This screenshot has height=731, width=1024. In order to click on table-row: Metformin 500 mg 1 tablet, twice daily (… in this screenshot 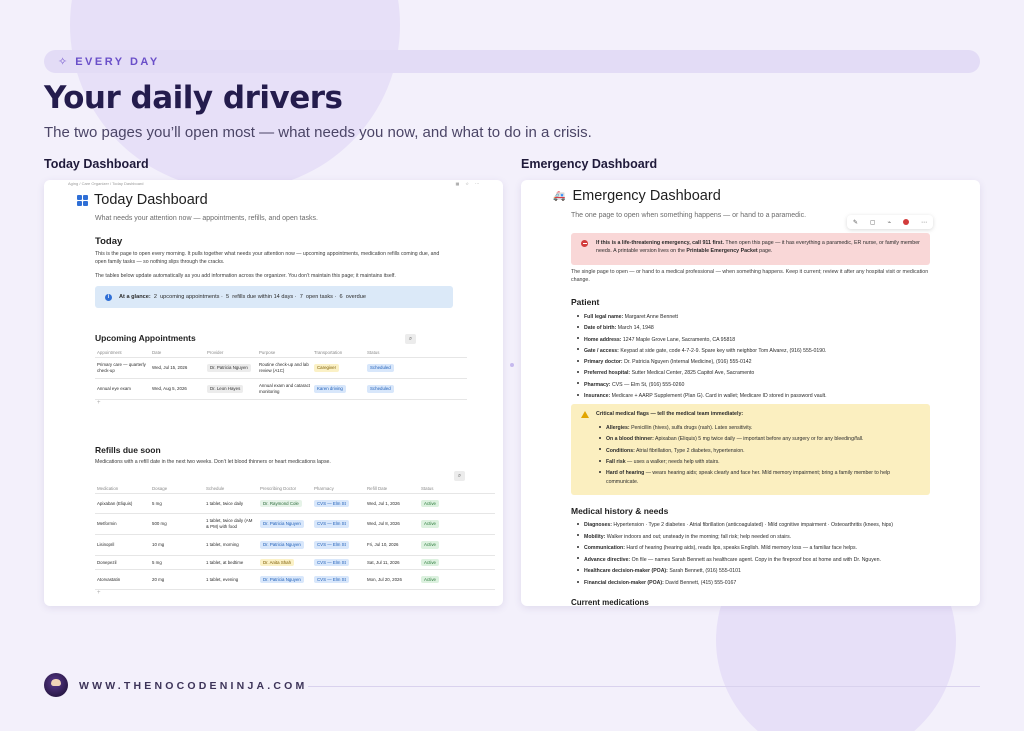, I will do `click(295, 524)`.